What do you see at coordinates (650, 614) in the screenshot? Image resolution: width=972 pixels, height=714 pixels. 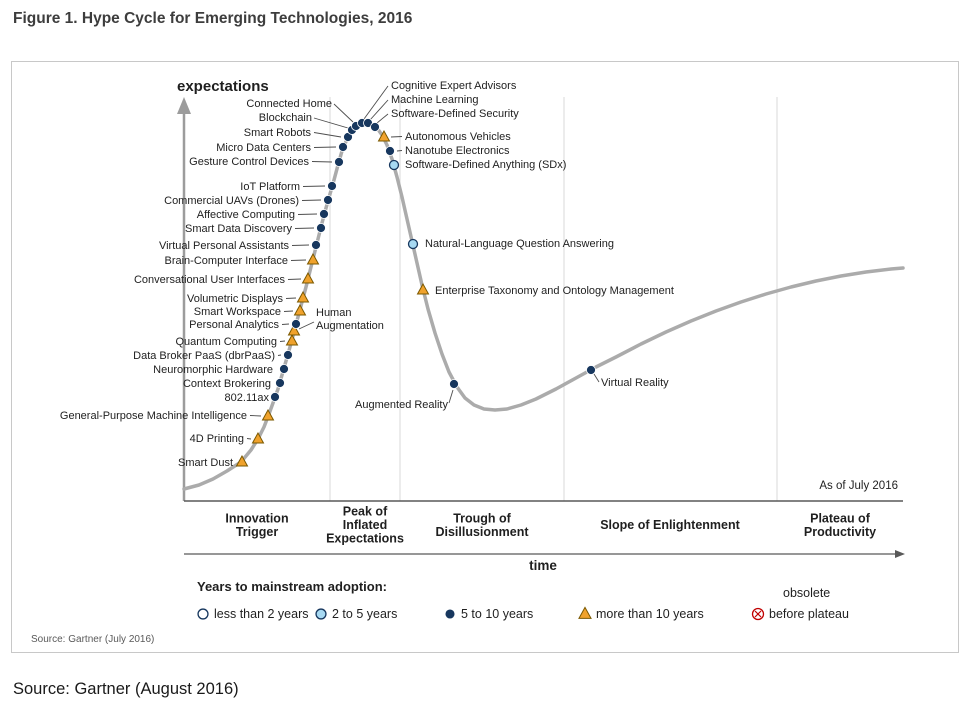 I see `legend-label: more than 10 years` at bounding box center [650, 614].